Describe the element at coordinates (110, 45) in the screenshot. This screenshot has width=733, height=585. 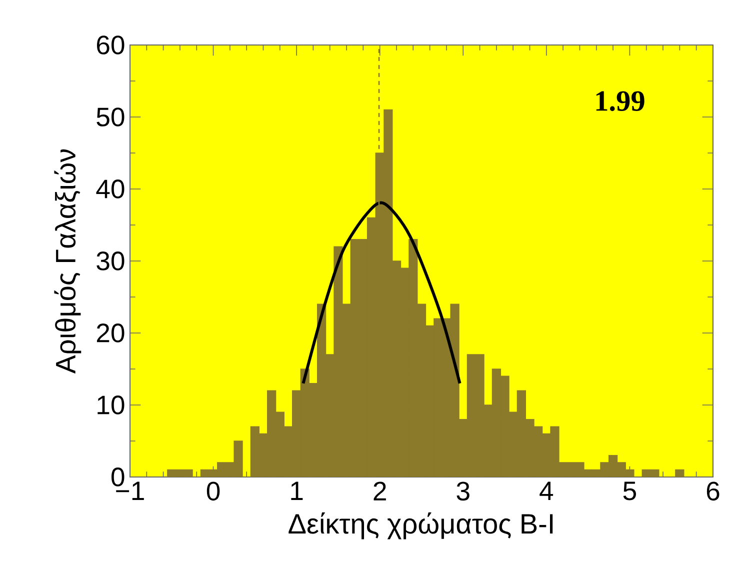
I see `y-tick-label: 60` at that location.